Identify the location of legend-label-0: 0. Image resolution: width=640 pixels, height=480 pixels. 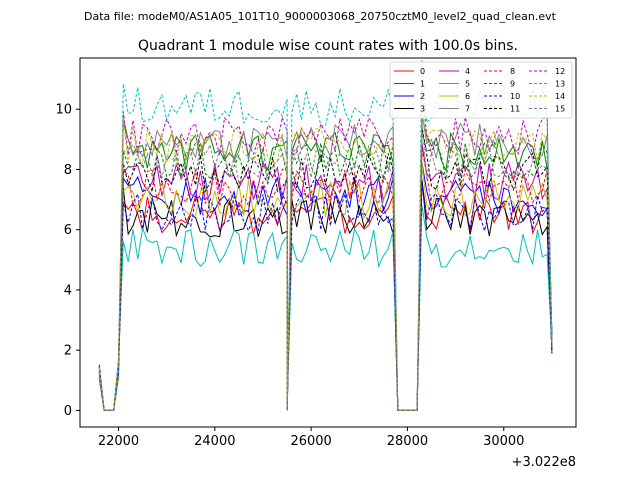
(422, 71).